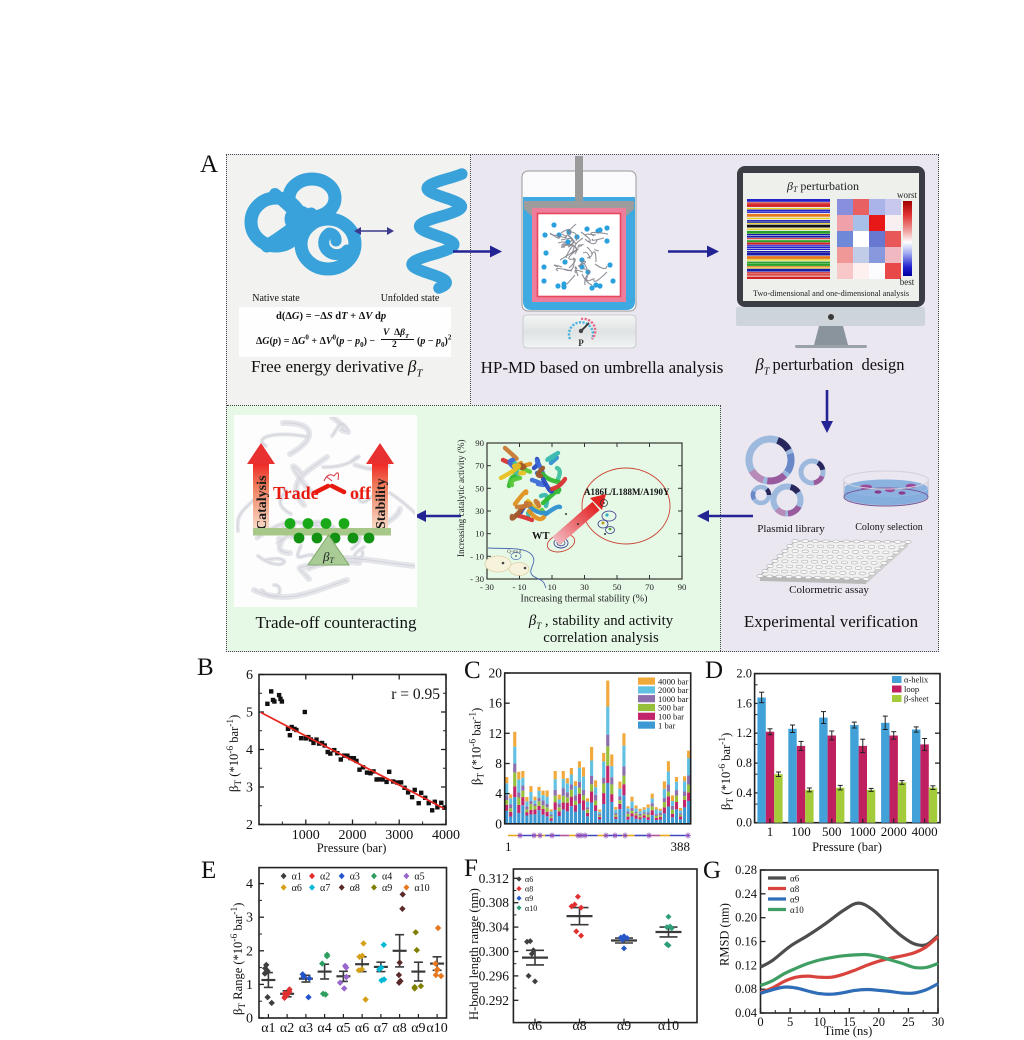 The width and height of the screenshot is (1024, 1040). I want to click on svg-text: 1.2, so click(744, 733).